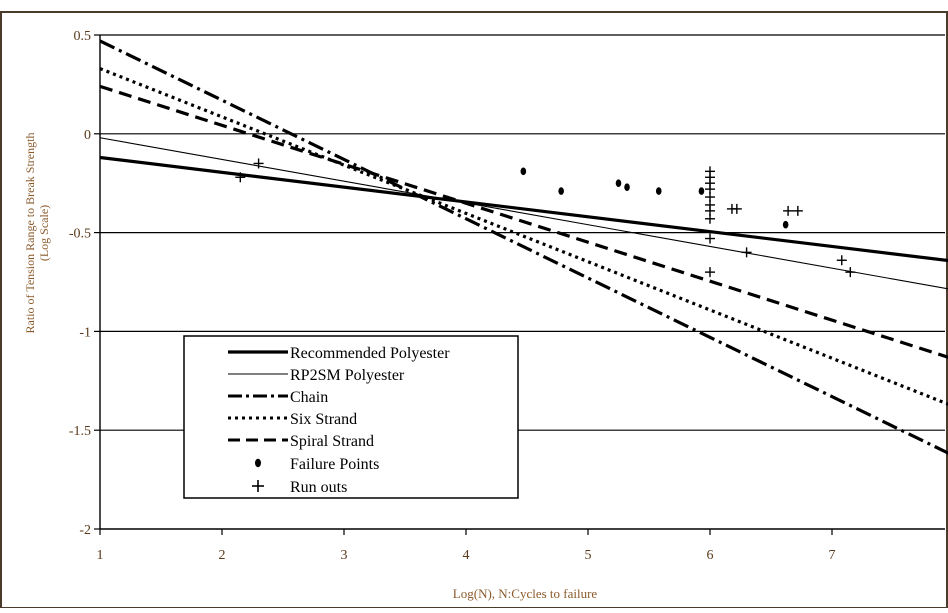 The height and width of the screenshot is (613, 948). What do you see at coordinates (344, 555) in the screenshot?
I see `x-tick-label: 3` at bounding box center [344, 555].